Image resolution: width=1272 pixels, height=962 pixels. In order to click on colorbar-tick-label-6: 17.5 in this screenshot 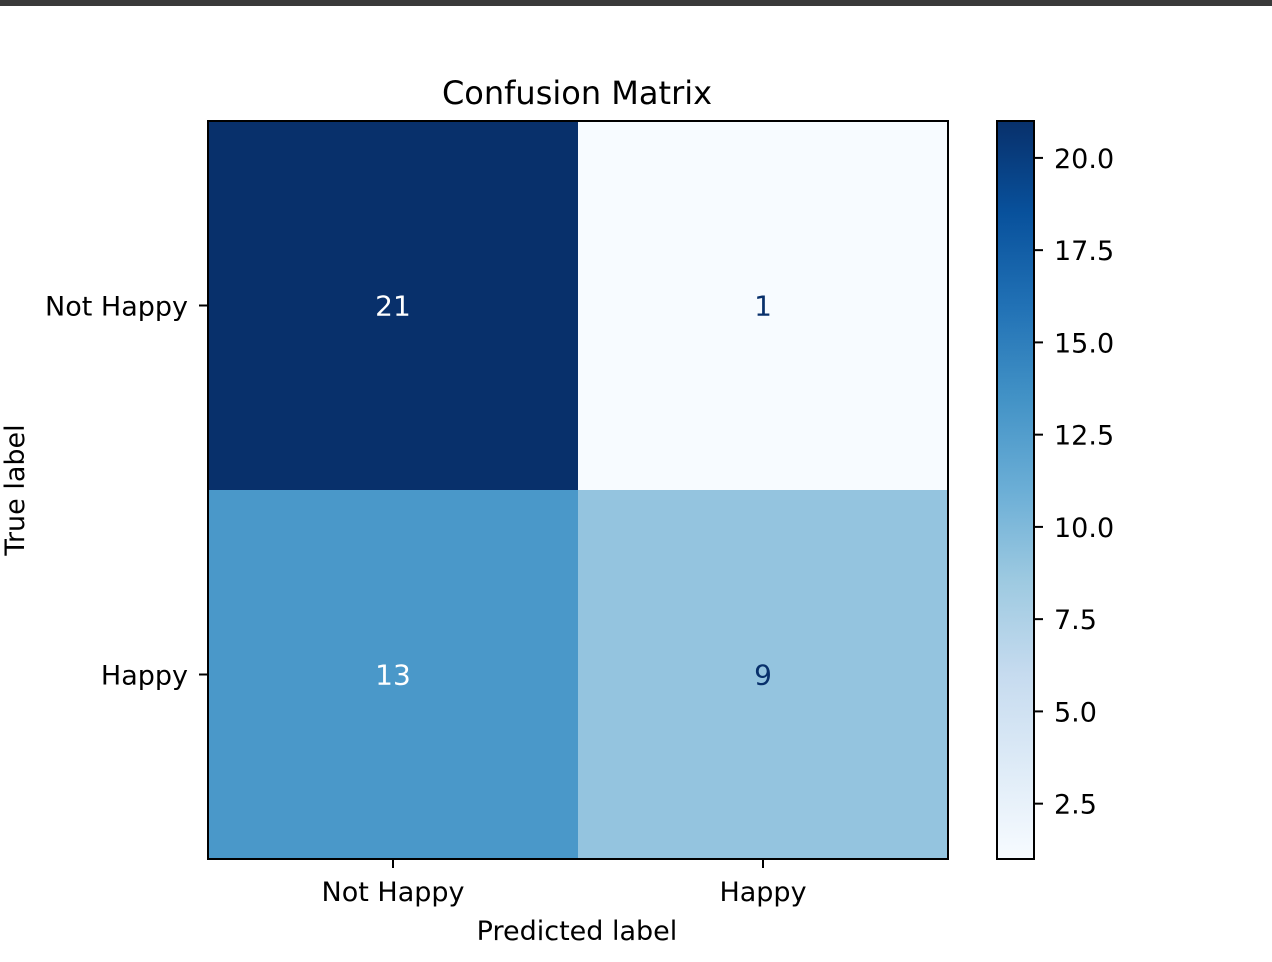, I will do `click(1084, 251)`.